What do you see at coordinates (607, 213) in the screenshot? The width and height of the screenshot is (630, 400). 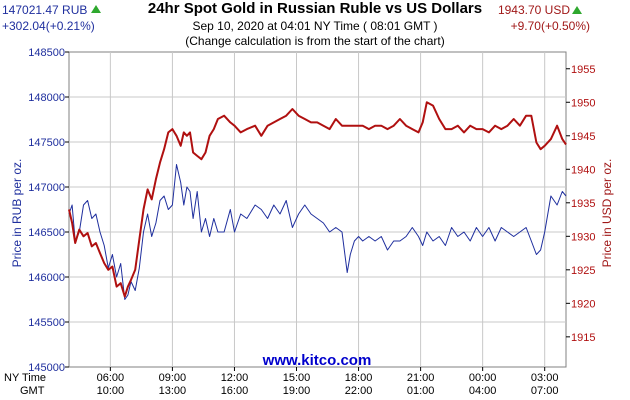 I see `y-axis-label-right: Price in USD per oz.` at bounding box center [607, 213].